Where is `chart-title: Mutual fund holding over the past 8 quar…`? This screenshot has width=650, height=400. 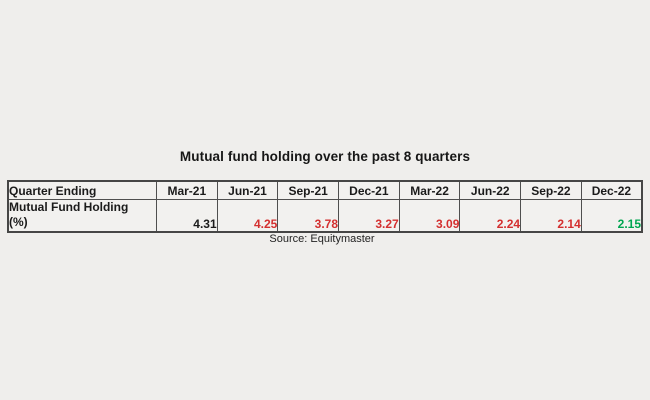
chart-title: Mutual fund holding over the past 8 quar… is located at coordinates (325, 156).